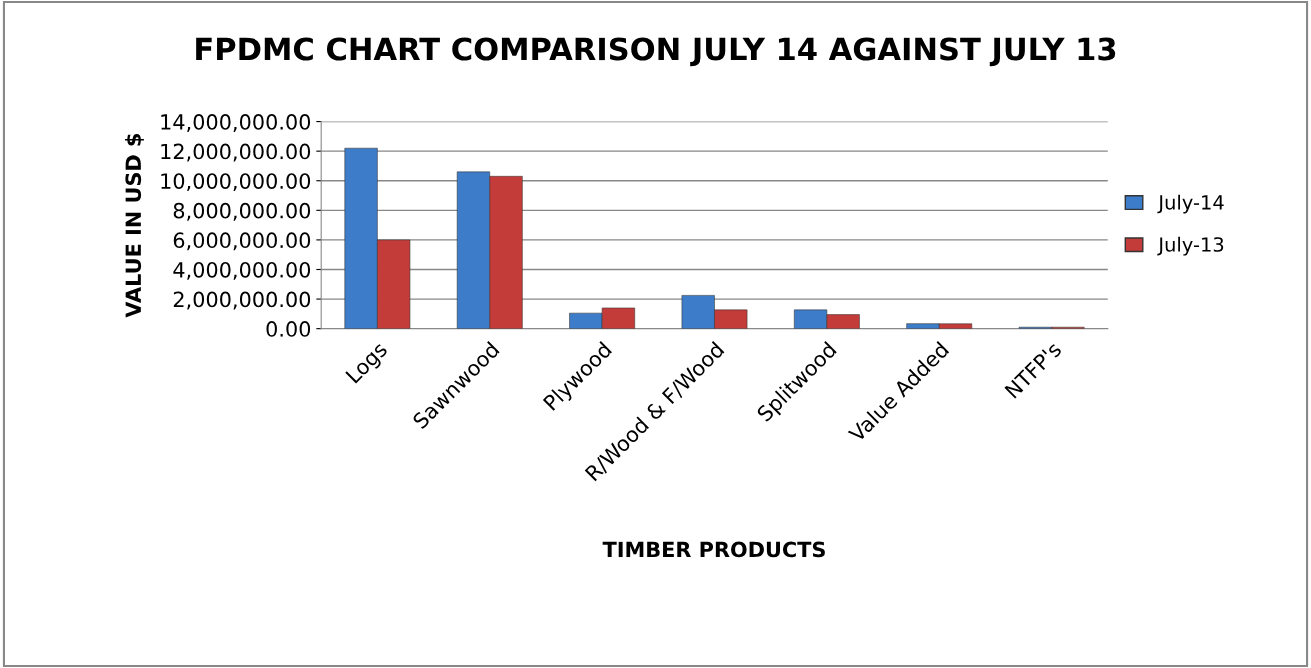 This screenshot has height=668, width=1311. What do you see at coordinates (236, 123) in the screenshot?
I see `y-tick-label: 14,000,000.00` at bounding box center [236, 123].